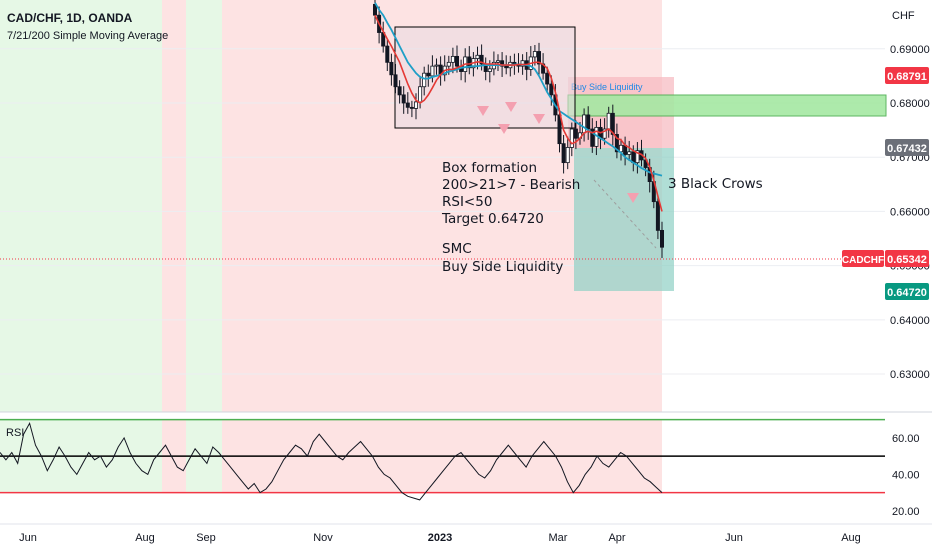 Image resolution: width=932 pixels, height=555 pixels. Describe the element at coordinates (727, 105) in the screenshot. I see `liquidity-zone` at that location.